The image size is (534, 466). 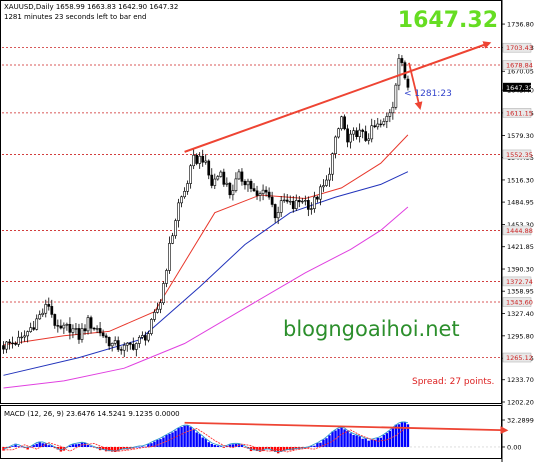 What do you see at coordinates (520, 225) in the screenshot?
I see `y-tick-label: 1453.30` at bounding box center [520, 225].